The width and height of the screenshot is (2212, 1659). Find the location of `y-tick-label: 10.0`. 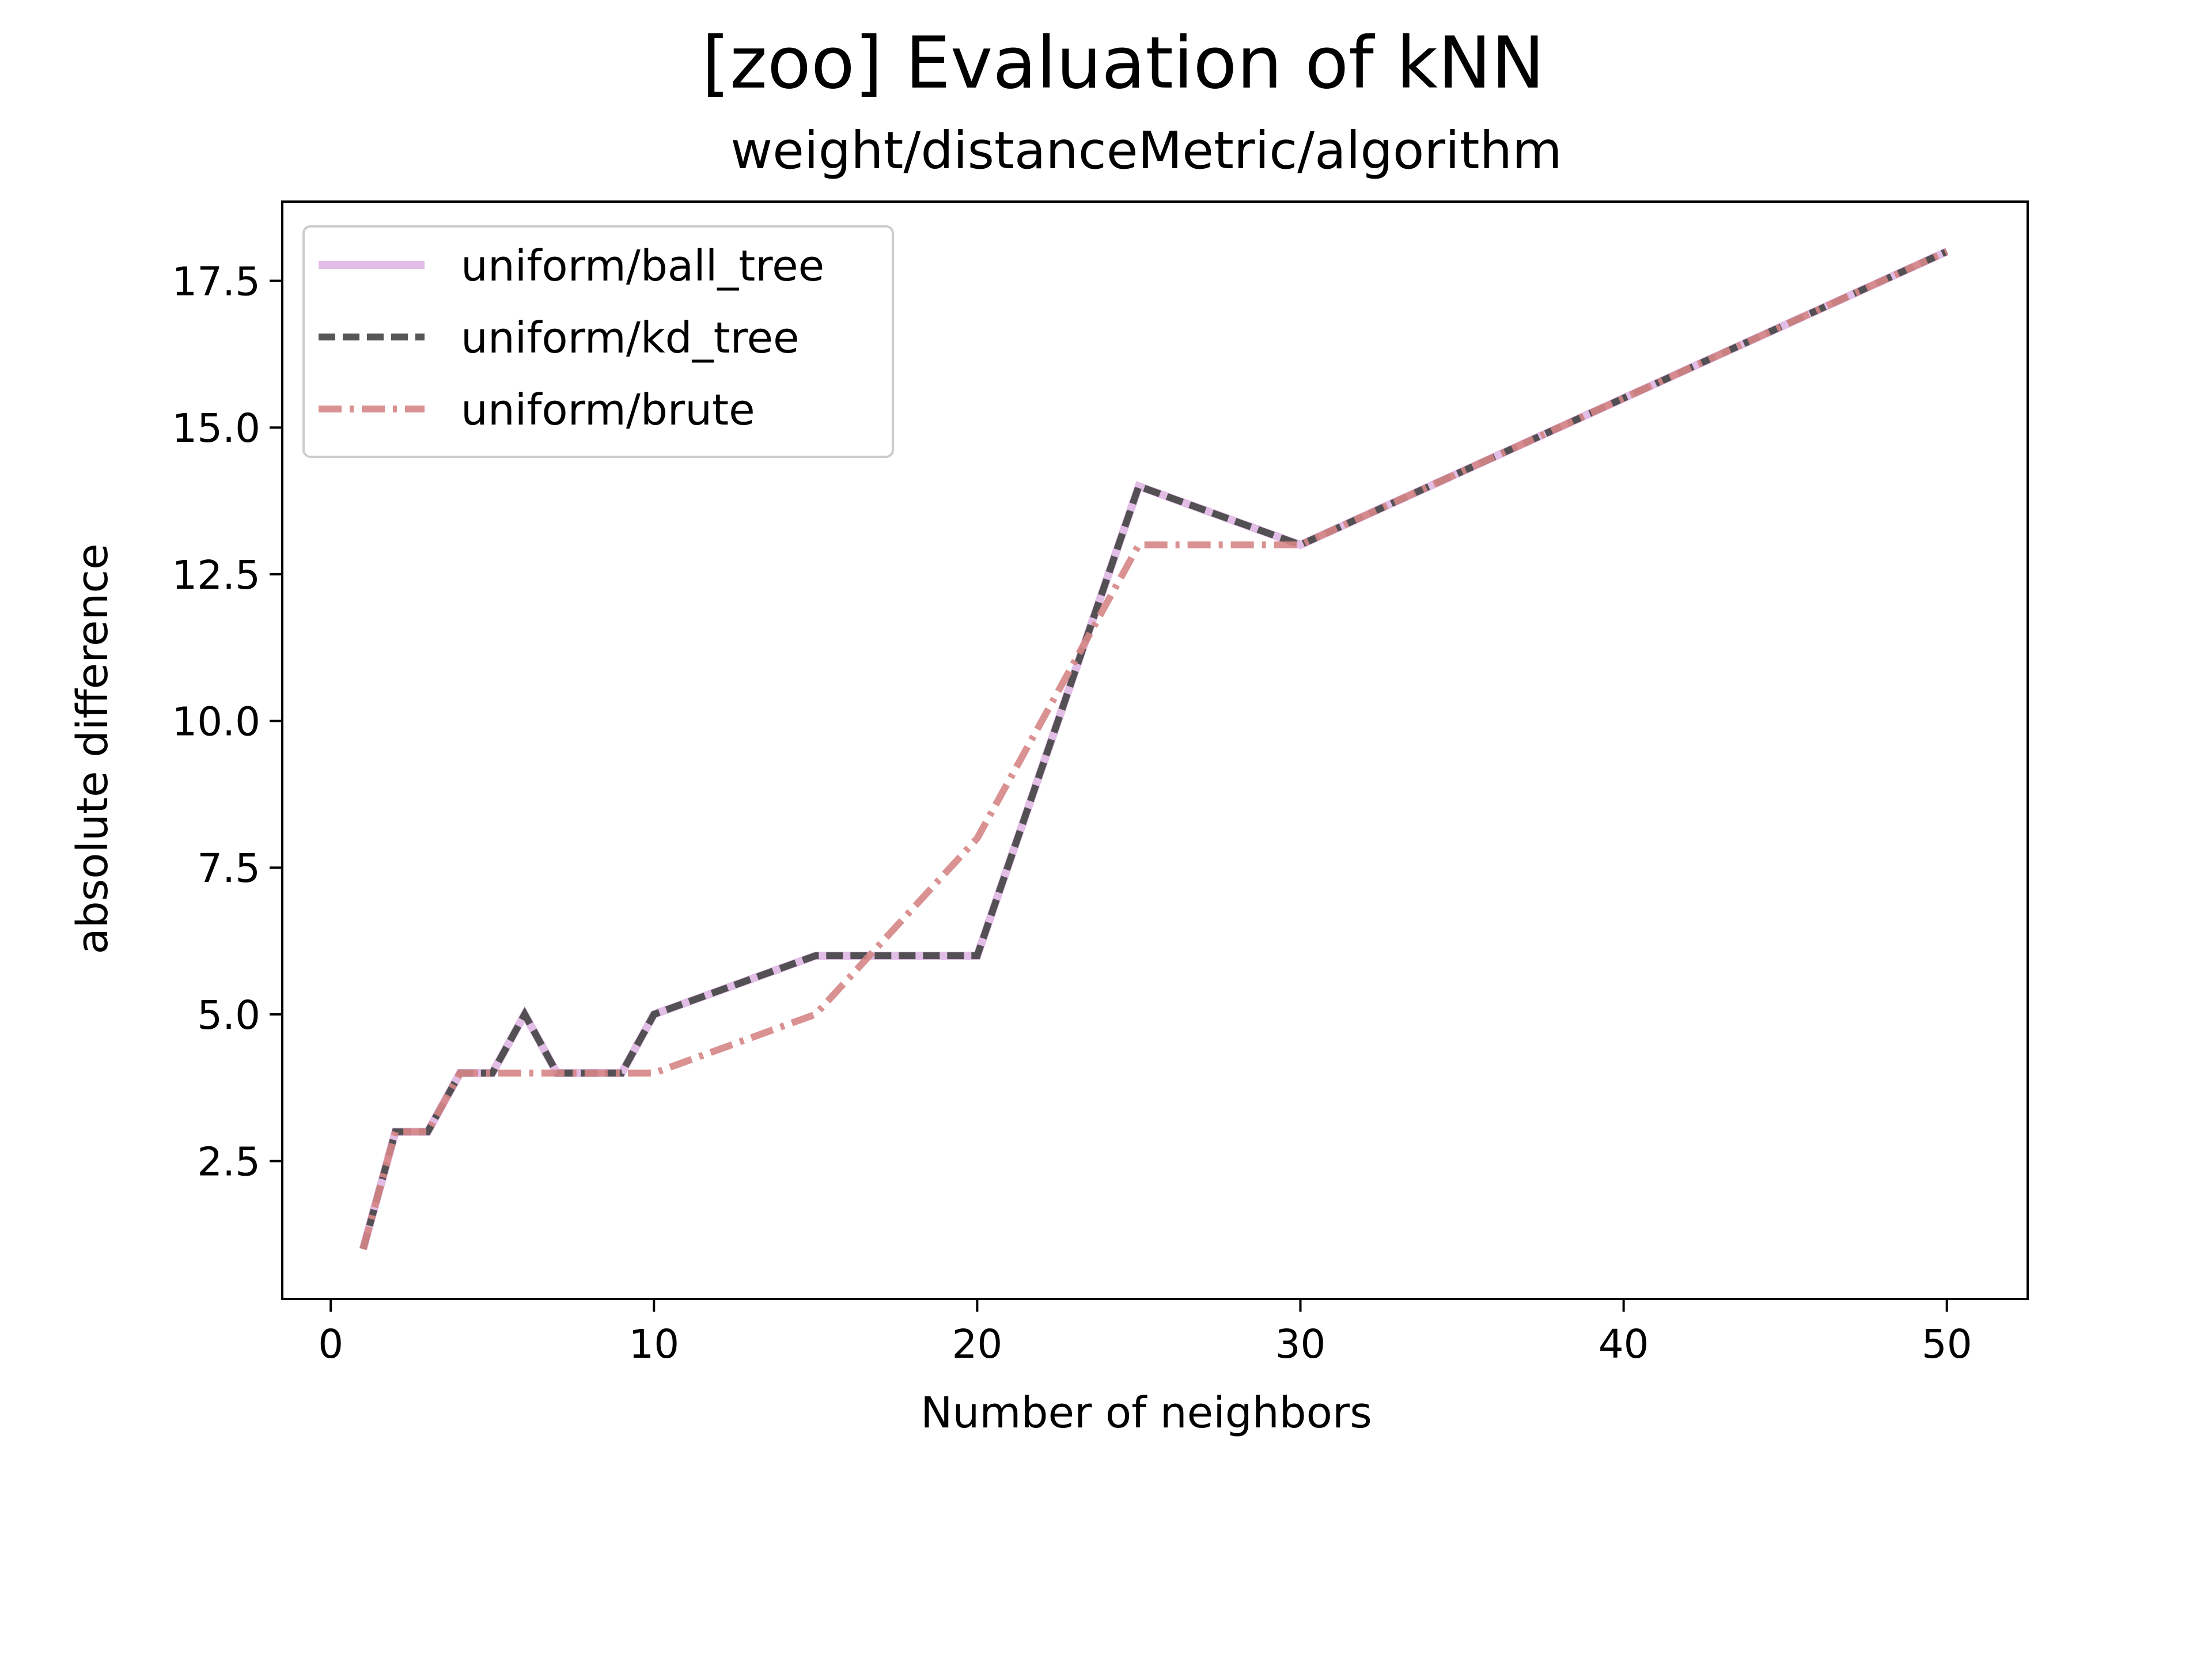

y-tick-label: 10.0 is located at coordinates (216, 722).